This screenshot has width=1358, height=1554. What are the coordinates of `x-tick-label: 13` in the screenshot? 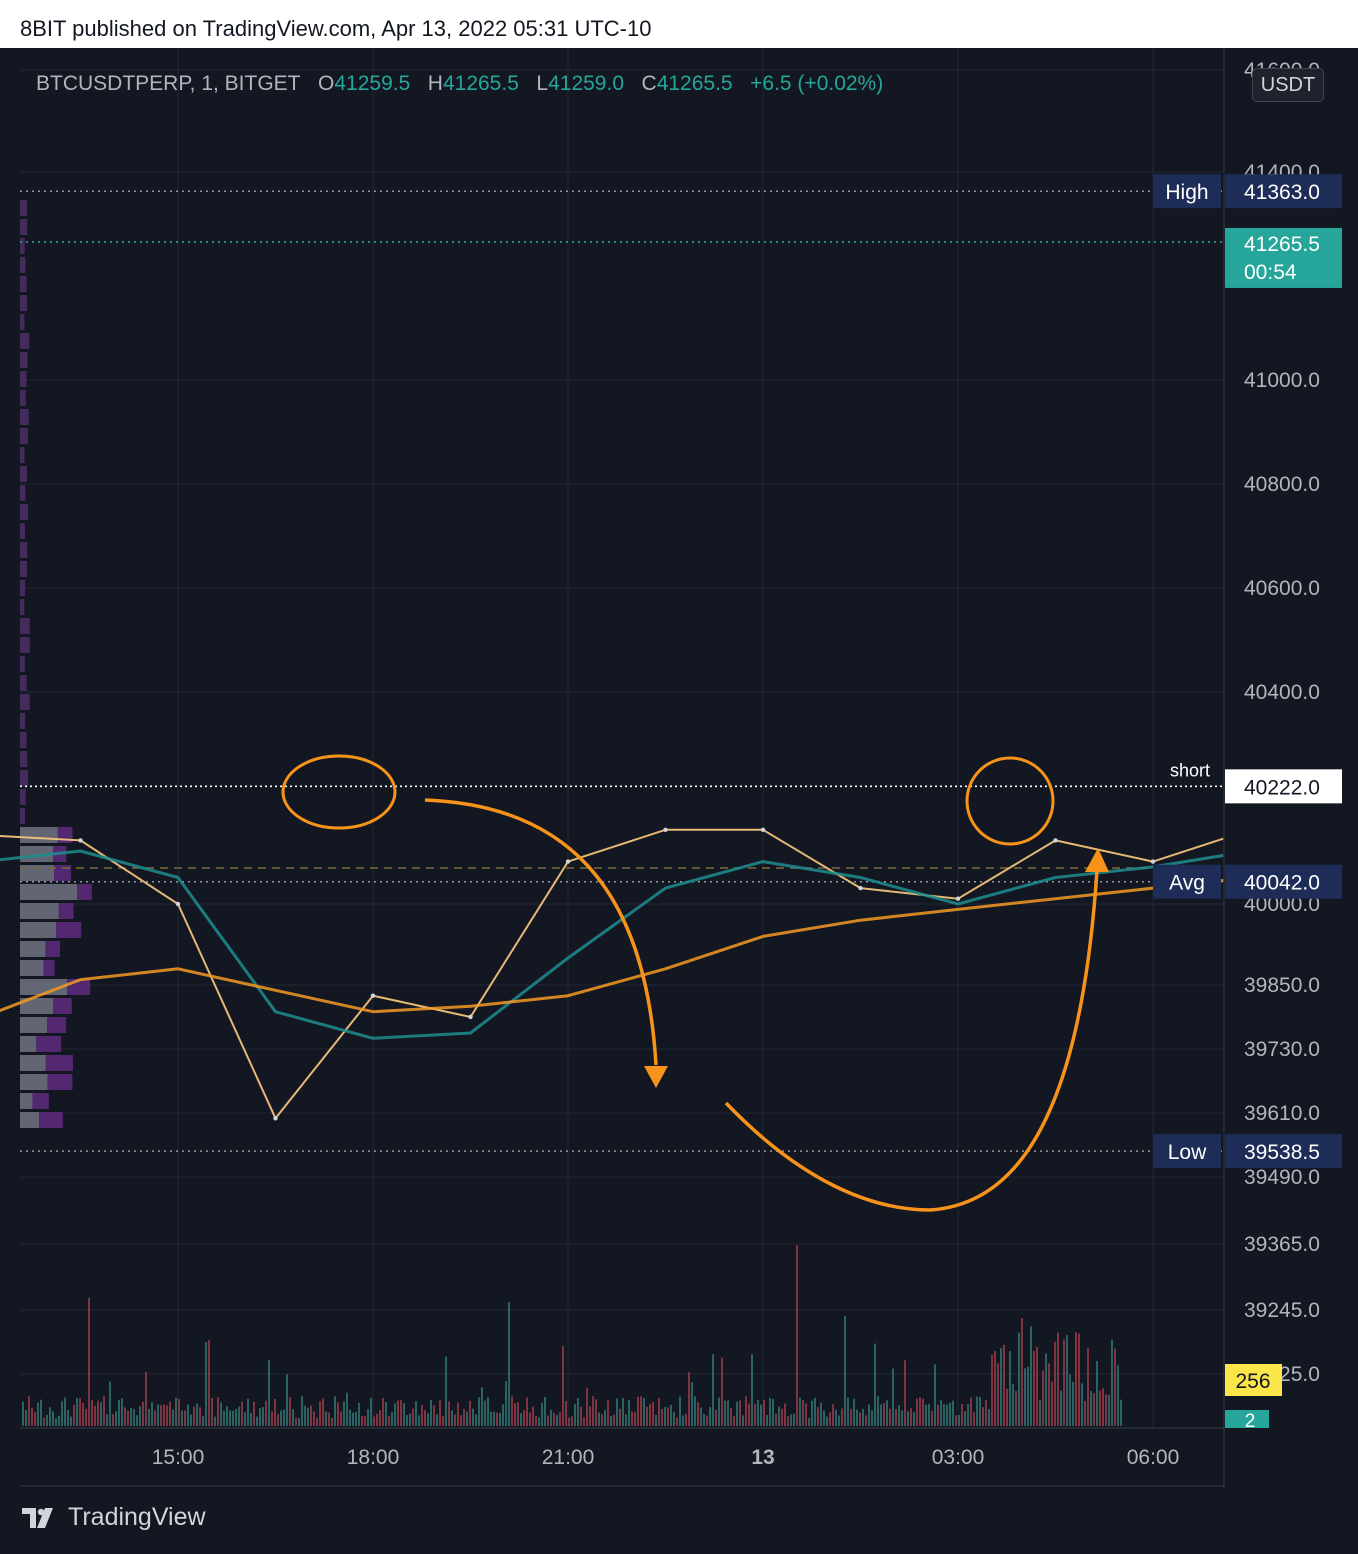 It's located at (762, 1457).